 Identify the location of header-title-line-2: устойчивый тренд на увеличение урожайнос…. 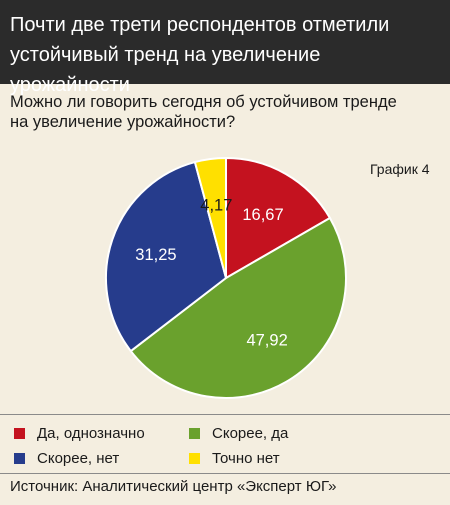
(165, 70).